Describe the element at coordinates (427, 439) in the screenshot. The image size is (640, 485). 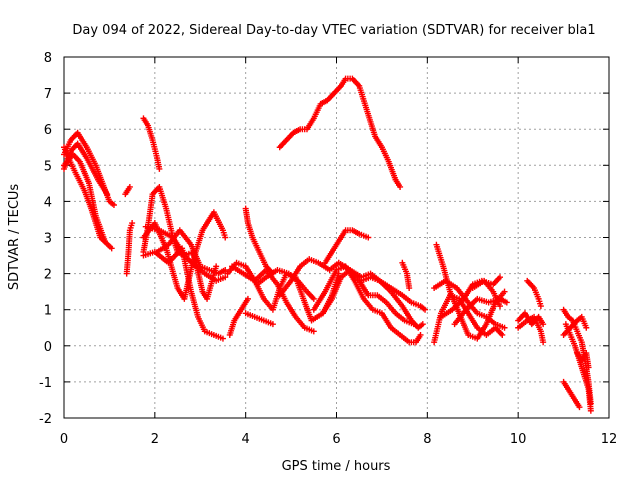
I see `x-tick-label: 8` at that location.